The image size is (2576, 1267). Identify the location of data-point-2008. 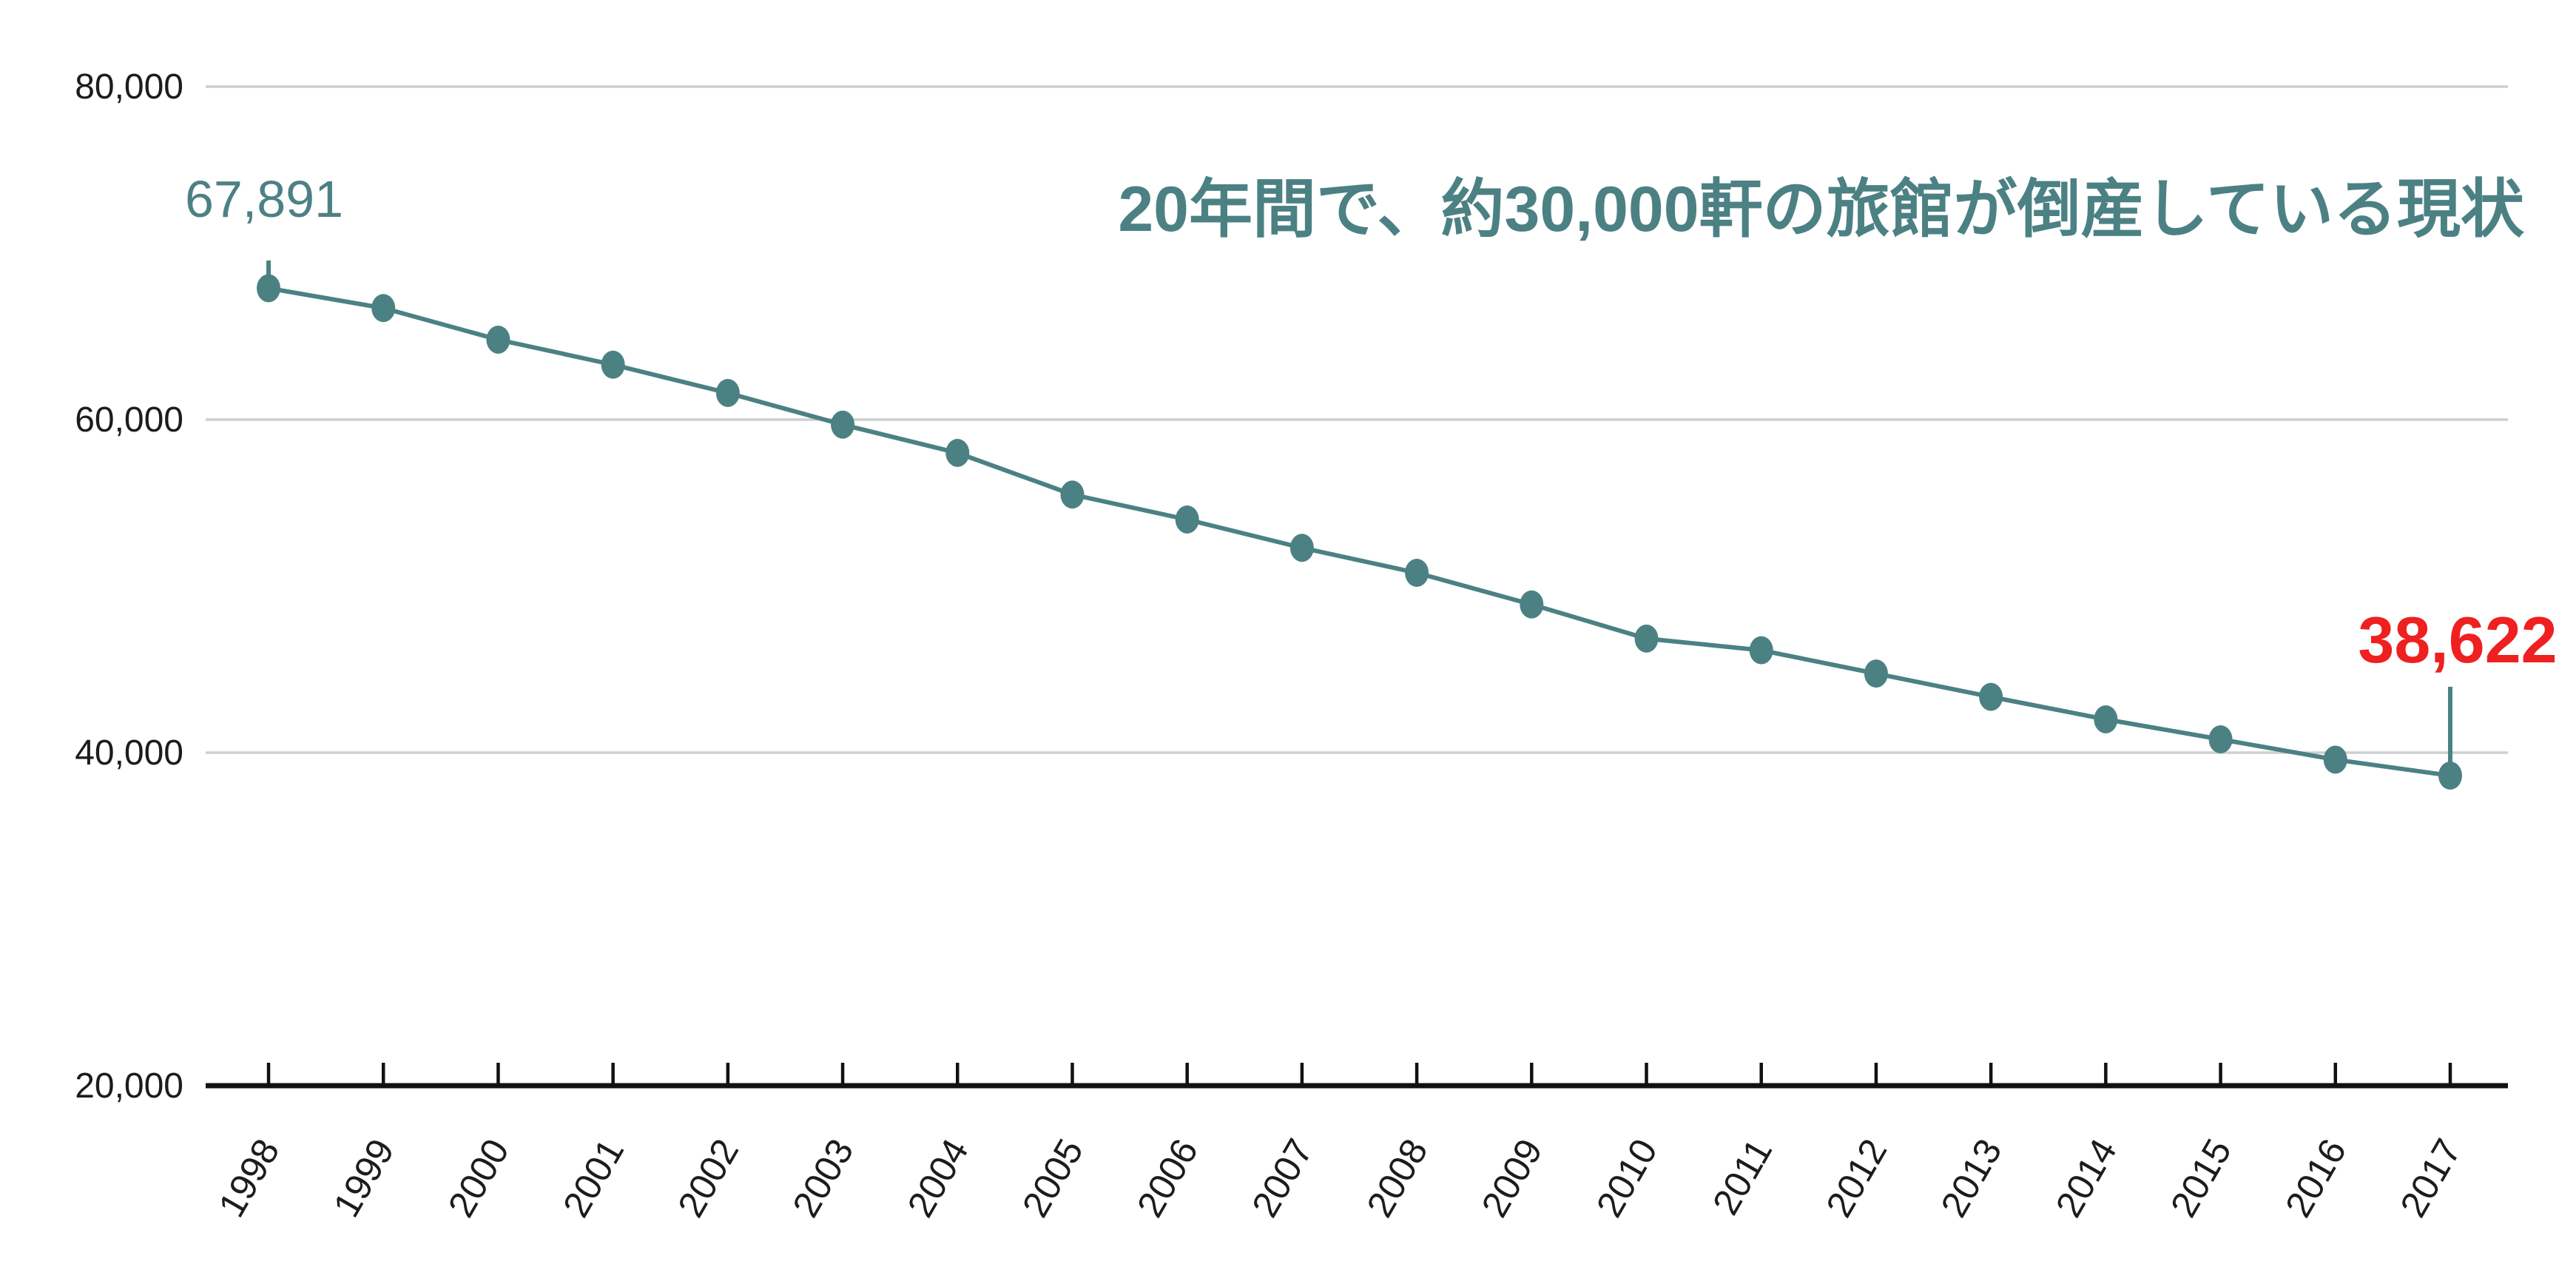
(1417, 573).